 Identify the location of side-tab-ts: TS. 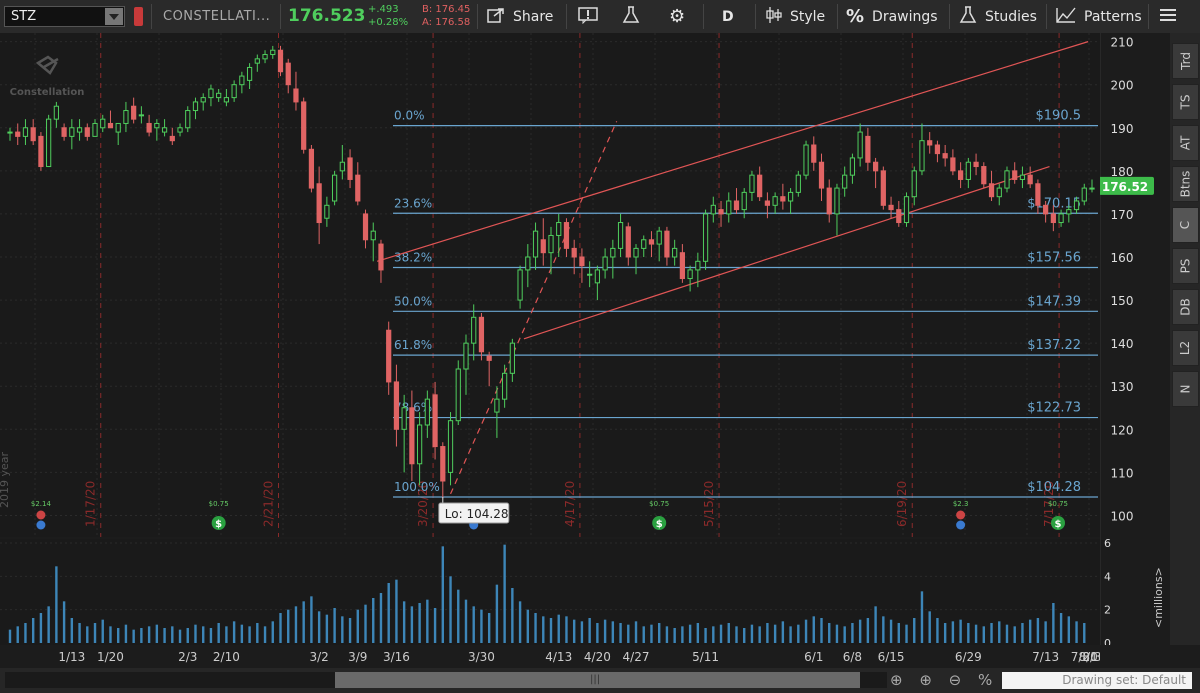
(1185, 102).